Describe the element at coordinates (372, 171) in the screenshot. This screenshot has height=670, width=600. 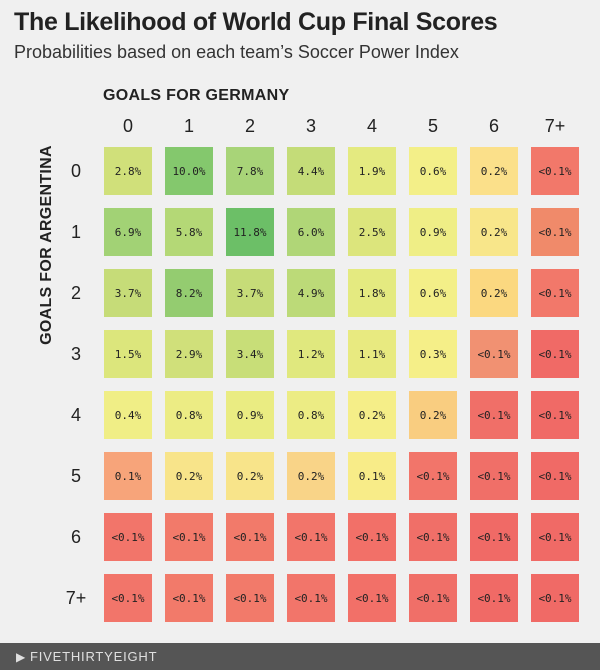
I see `heatmap-cell: 1.9%` at that location.